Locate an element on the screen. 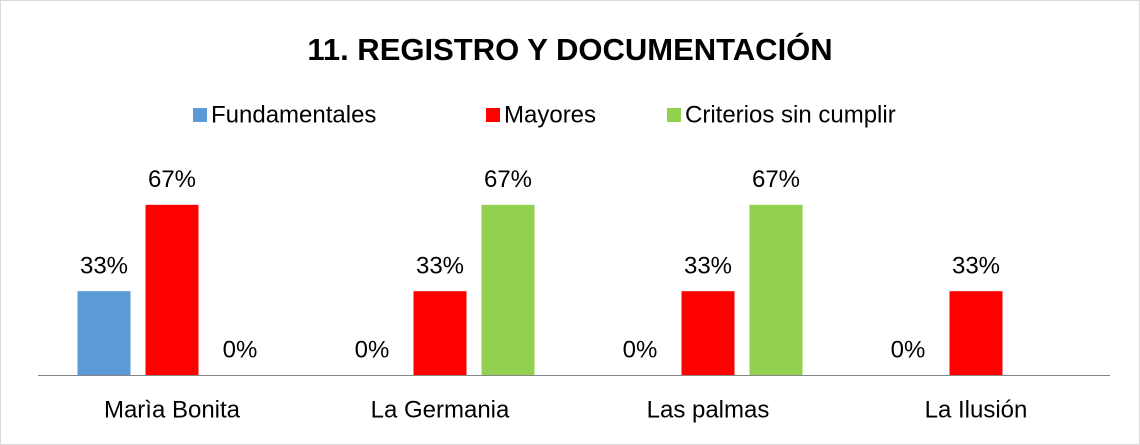 Image resolution: width=1140 pixels, height=445 pixels. x-tick-label: Marìa Bonita is located at coordinates (172, 409).